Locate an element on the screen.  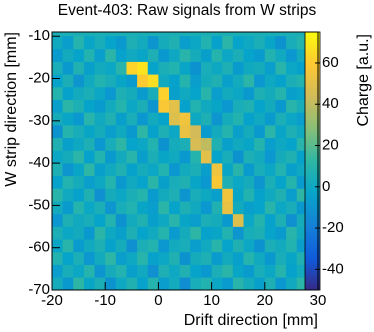
colorbar-tick-label: 40 is located at coordinates (330, 103).